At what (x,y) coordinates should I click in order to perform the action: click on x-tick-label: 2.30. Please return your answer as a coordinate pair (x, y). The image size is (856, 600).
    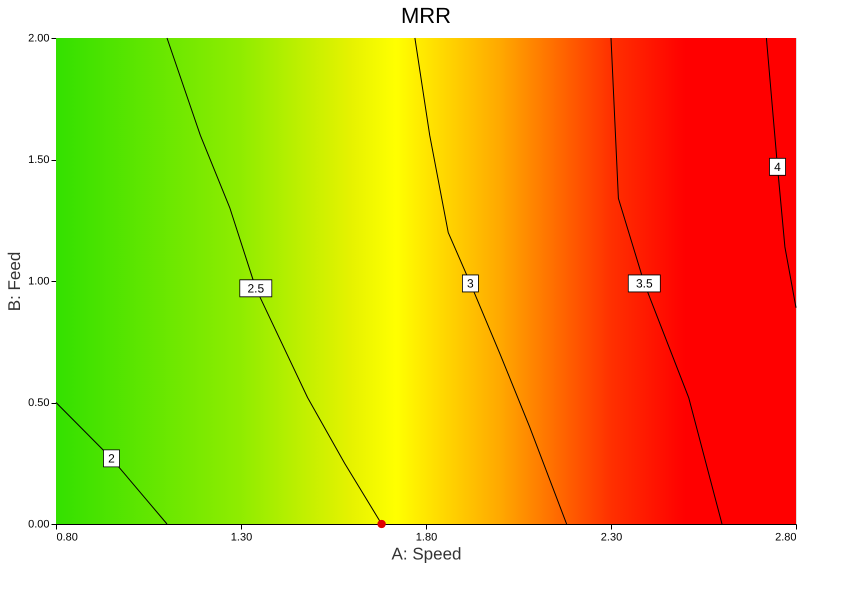
    Looking at the image, I should click on (611, 538).